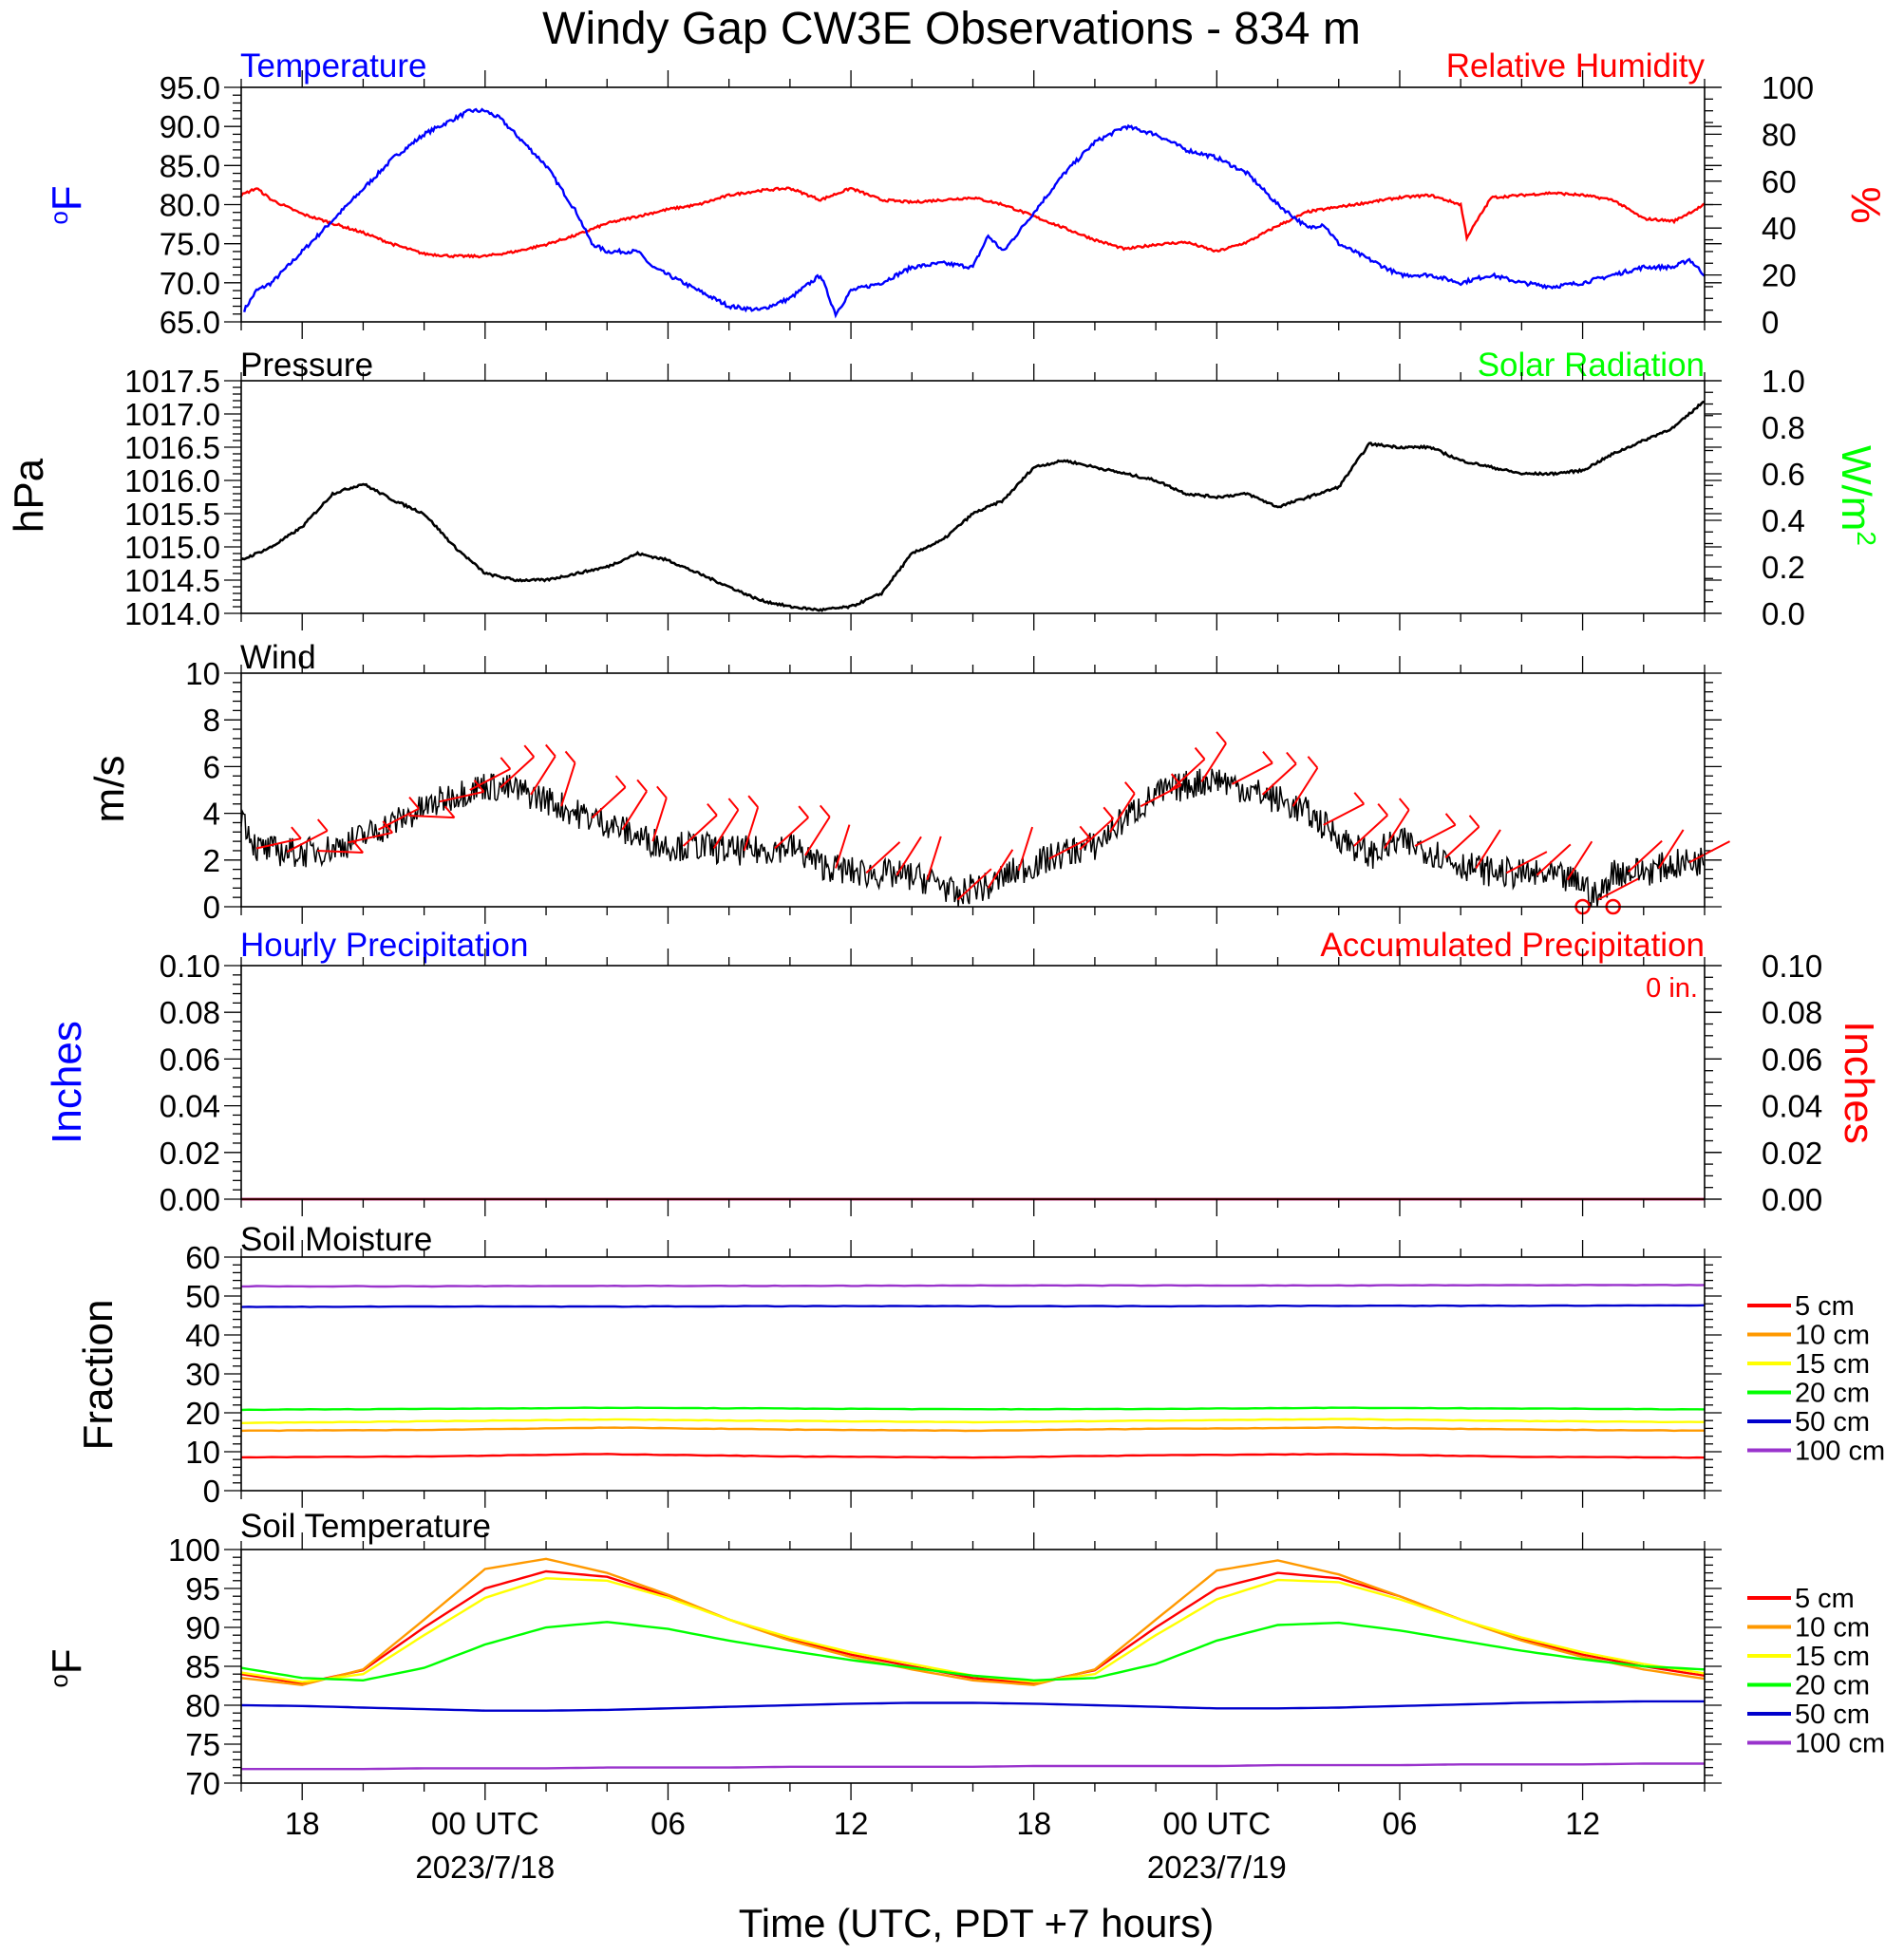  What do you see at coordinates (1784, 613) in the screenshot?
I see `y-right-tick-label: 0.0` at bounding box center [1784, 613].